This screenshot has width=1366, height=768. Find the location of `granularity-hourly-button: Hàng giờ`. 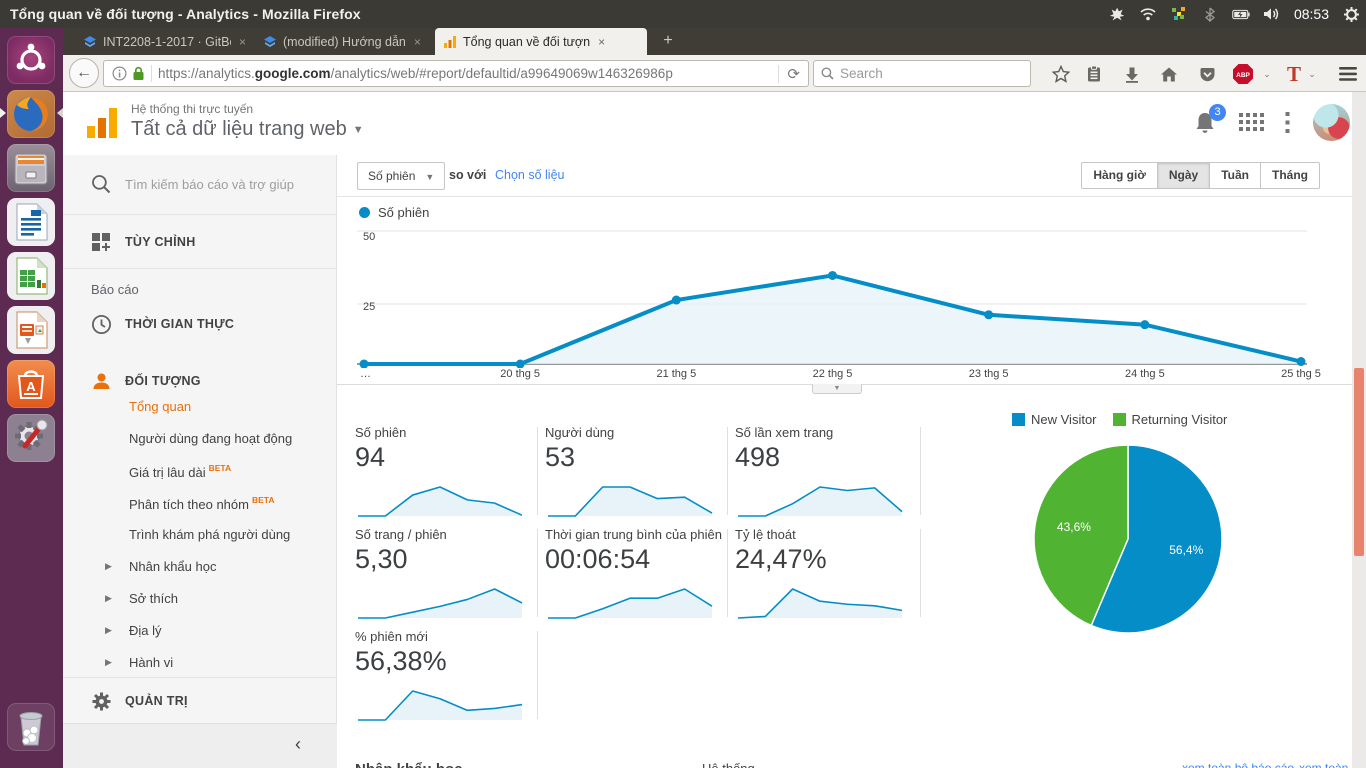

granularity-hourly-button: Hàng giờ is located at coordinates (1119, 175).